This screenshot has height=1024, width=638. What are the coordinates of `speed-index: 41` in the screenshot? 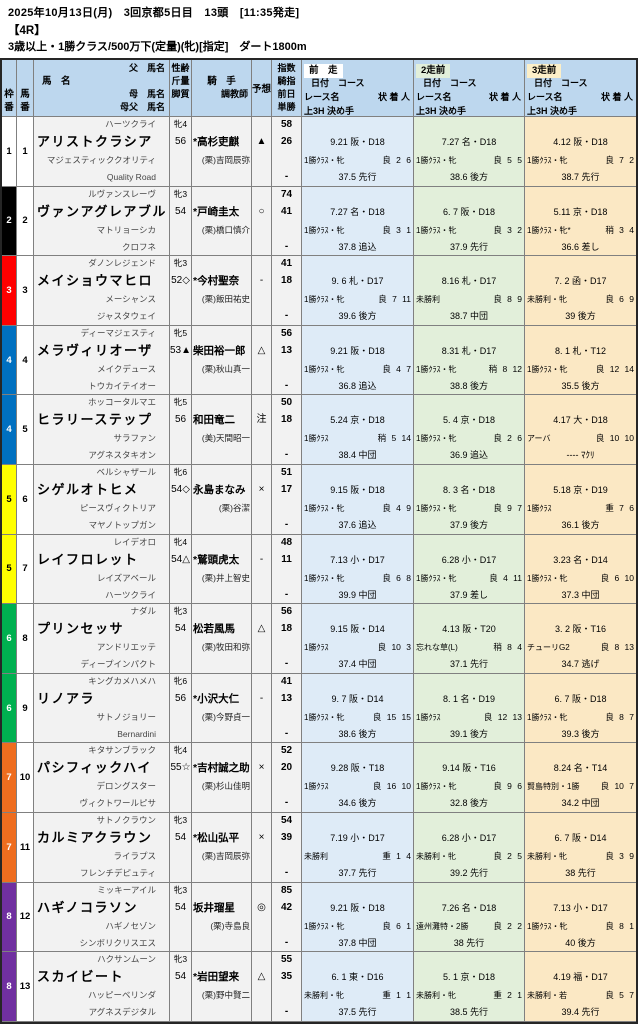 It's located at (286, 681).